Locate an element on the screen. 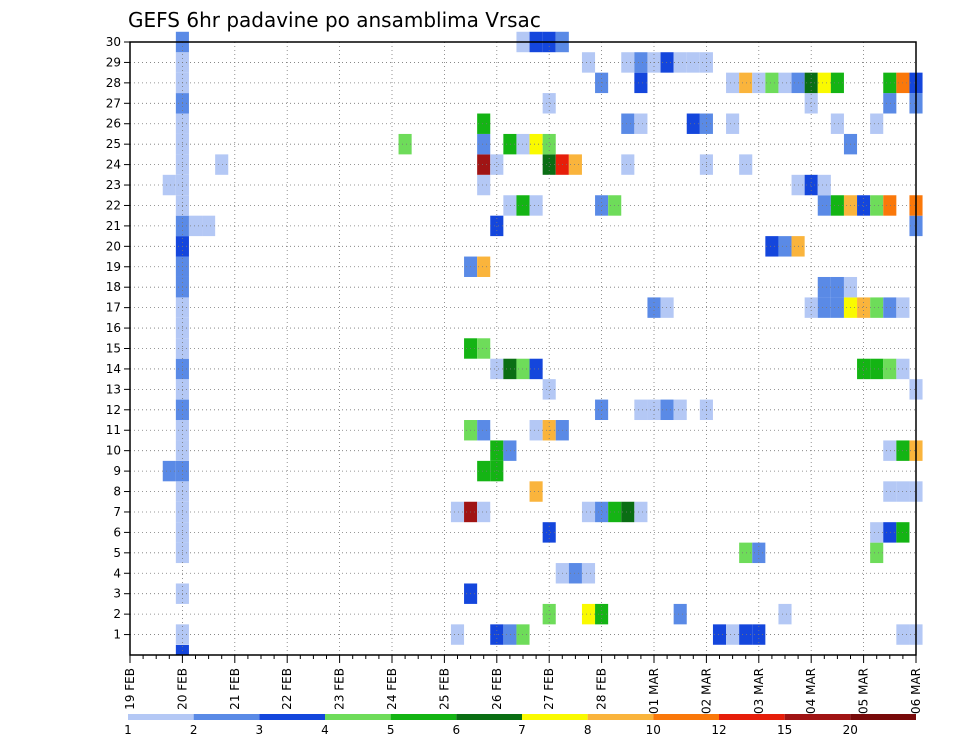 The height and width of the screenshot is (742, 960). colorbar-label: 2 is located at coordinates (194, 730).